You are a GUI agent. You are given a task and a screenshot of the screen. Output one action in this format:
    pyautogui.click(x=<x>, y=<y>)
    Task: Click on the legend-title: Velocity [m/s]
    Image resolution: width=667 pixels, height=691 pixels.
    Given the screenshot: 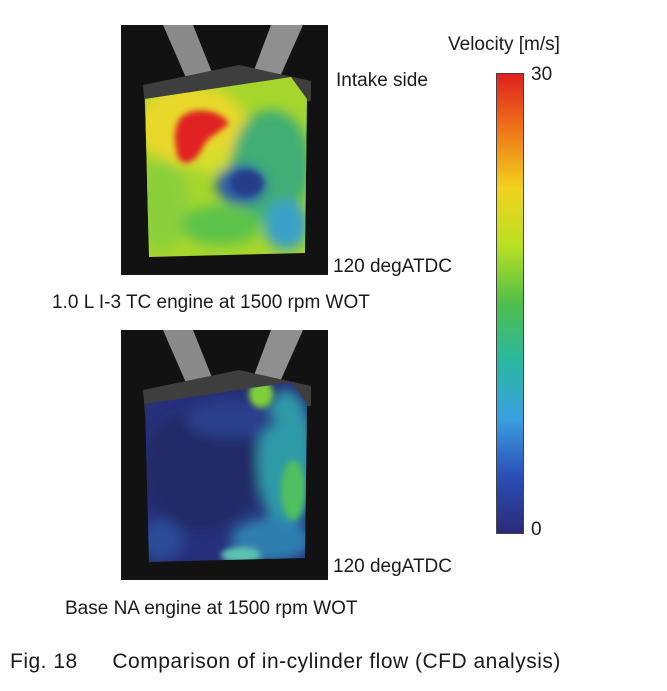 What is the action you would take?
    pyautogui.click(x=504, y=44)
    